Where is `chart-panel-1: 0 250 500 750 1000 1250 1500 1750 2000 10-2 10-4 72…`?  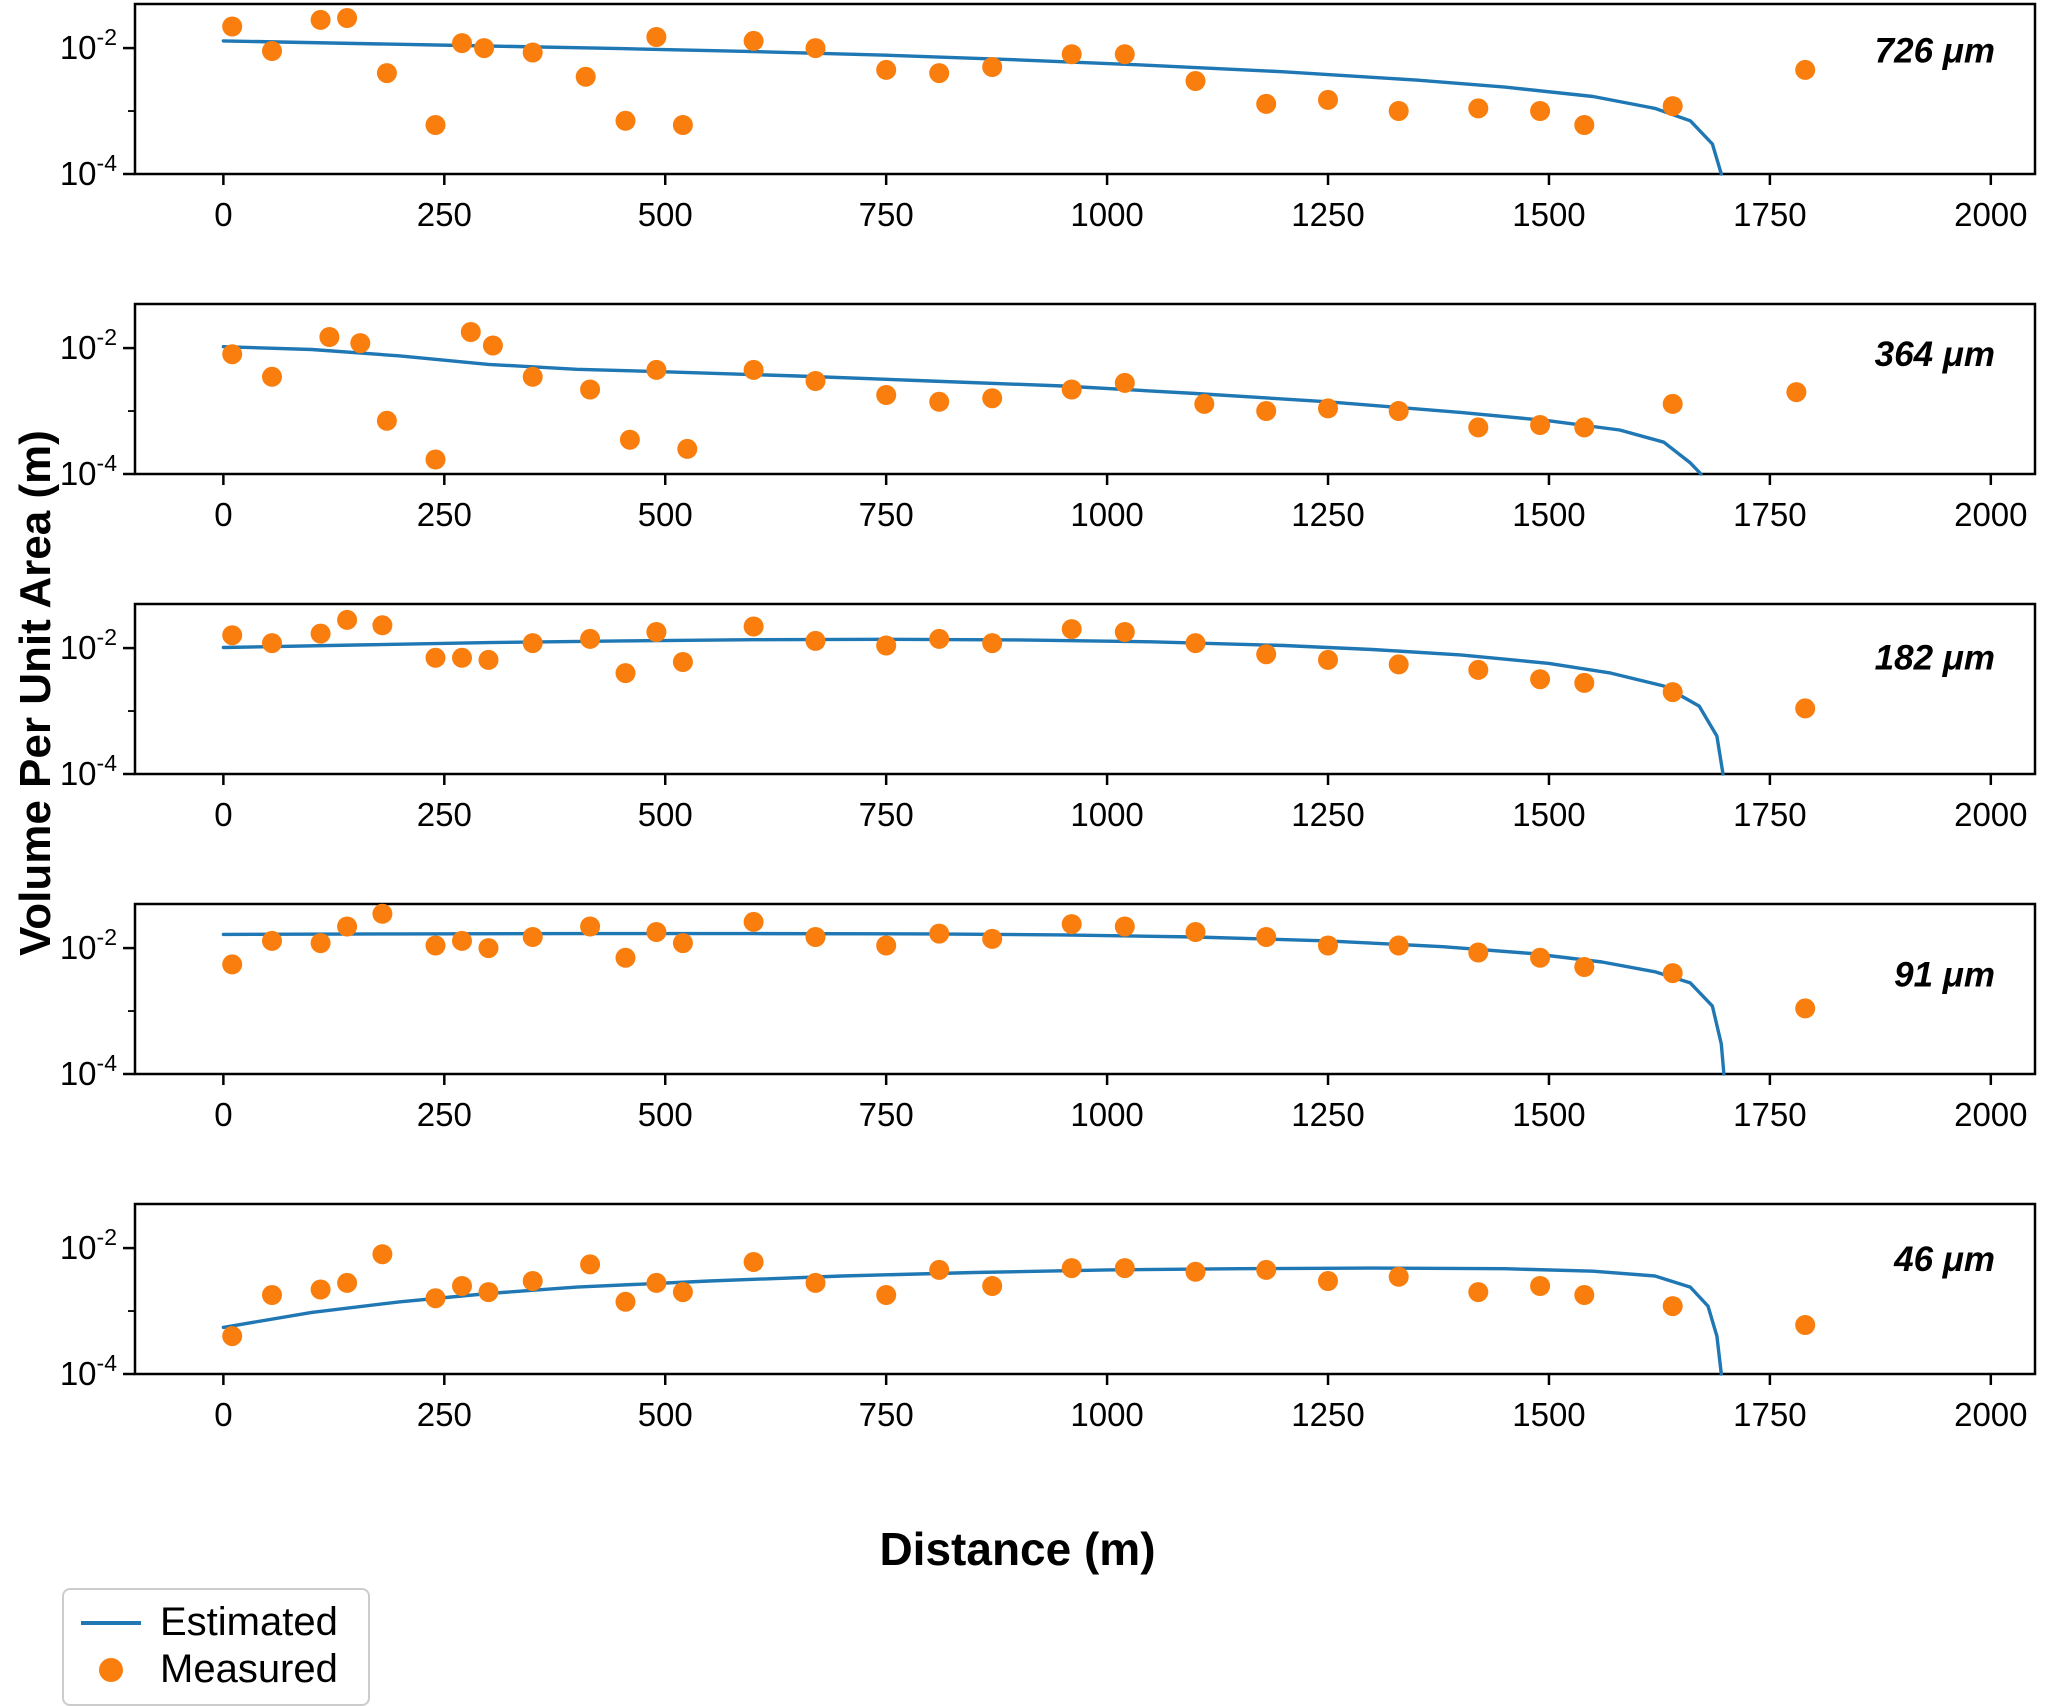 chart-panel-1: 0 250 500 750 1000 1250 1500 1750 2000 10-2 10-4 72… is located at coordinates (1048, 117).